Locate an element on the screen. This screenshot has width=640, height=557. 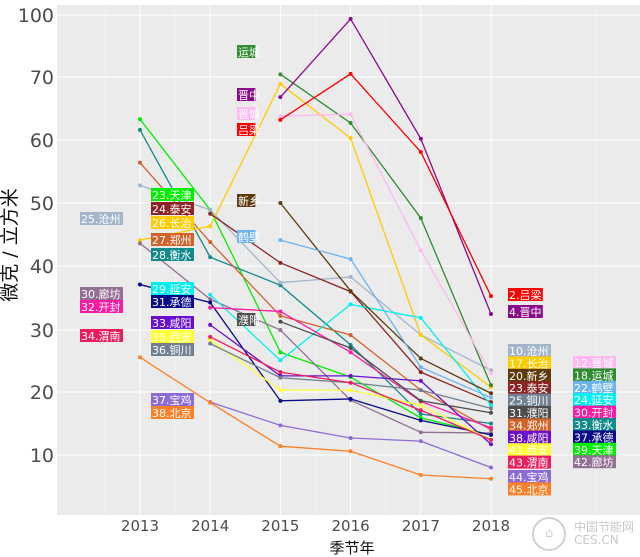
label-text: 38.咸阳 is located at coordinates (529, 438).